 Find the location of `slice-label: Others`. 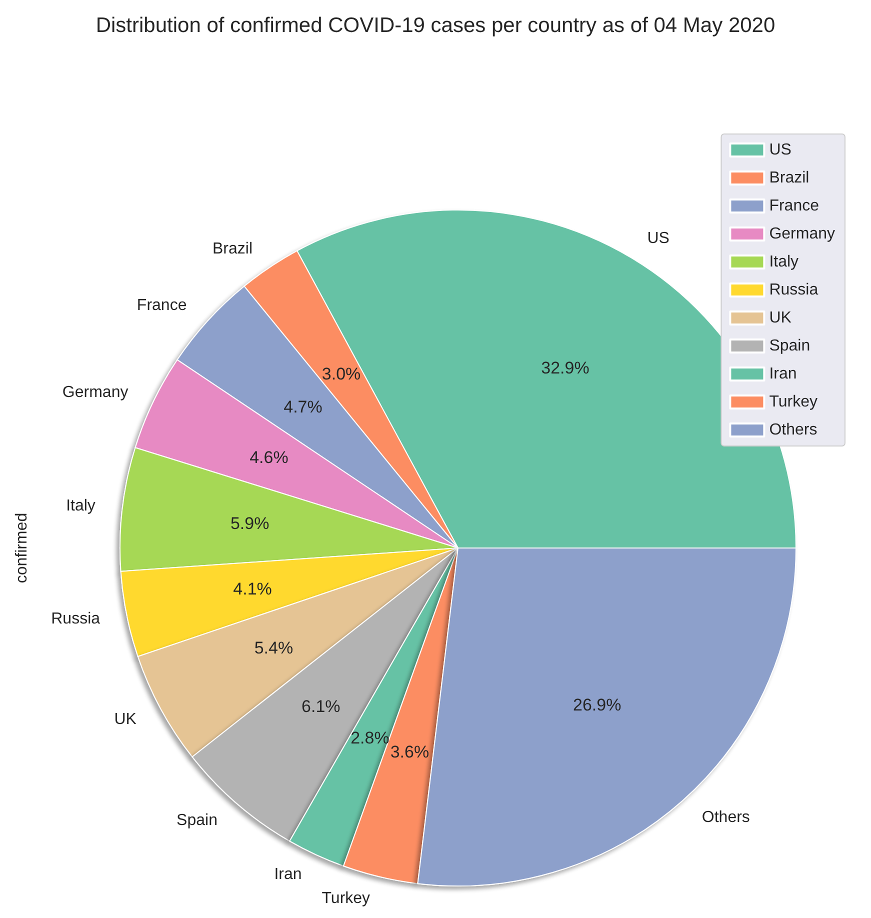

slice-label: Others is located at coordinates (726, 817).